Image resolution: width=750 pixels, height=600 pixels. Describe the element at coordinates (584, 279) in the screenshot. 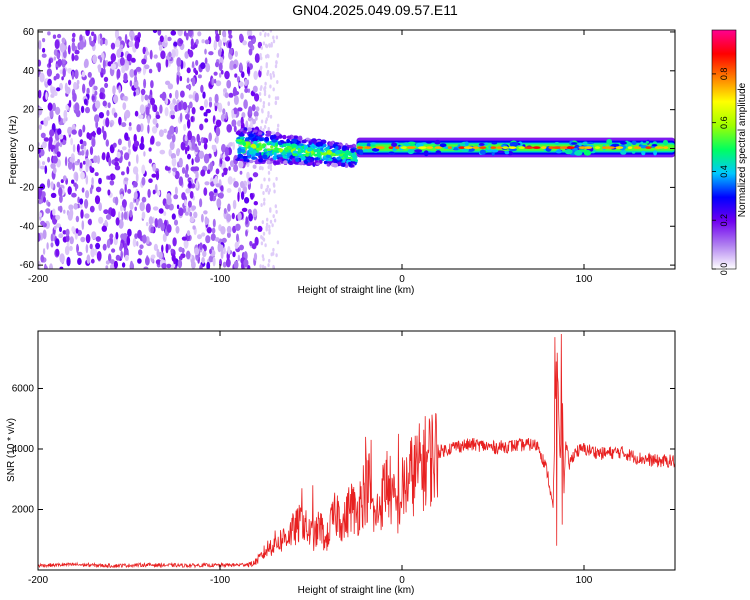

I see `x-tick-label: 100` at that location.